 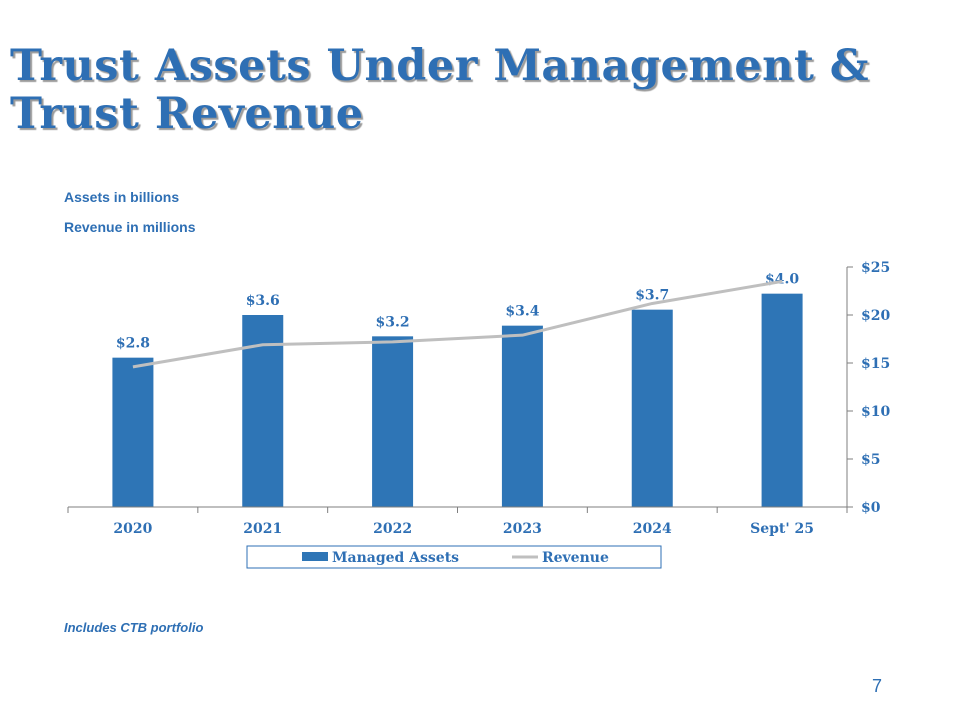 I want to click on bar-data-label-1: $3.6, so click(x=263, y=301).